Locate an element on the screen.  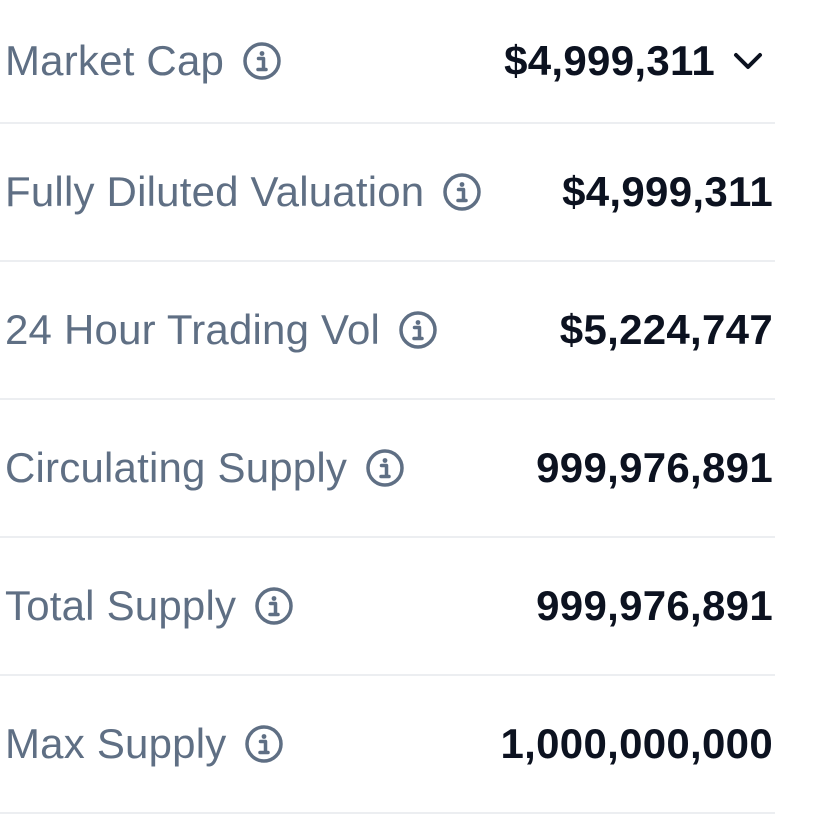
stat-label-group: Total Supply is located at coordinates (147, 606).